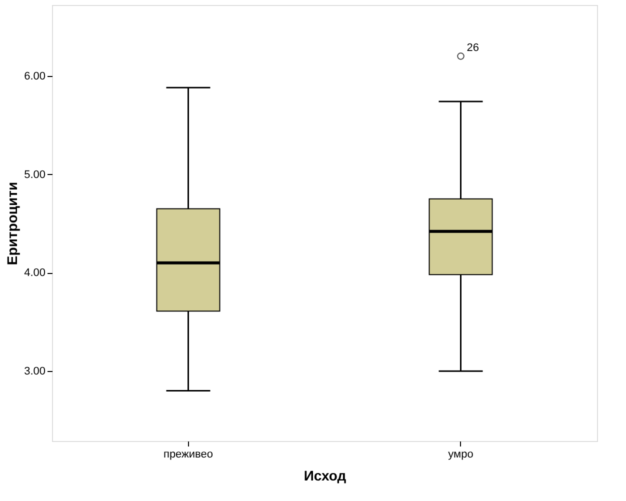 This screenshot has width=626, height=501. What do you see at coordinates (35, 273) in the screenshot?
I see `y-tick-label: 4.00` at bounding box center [35, 273].